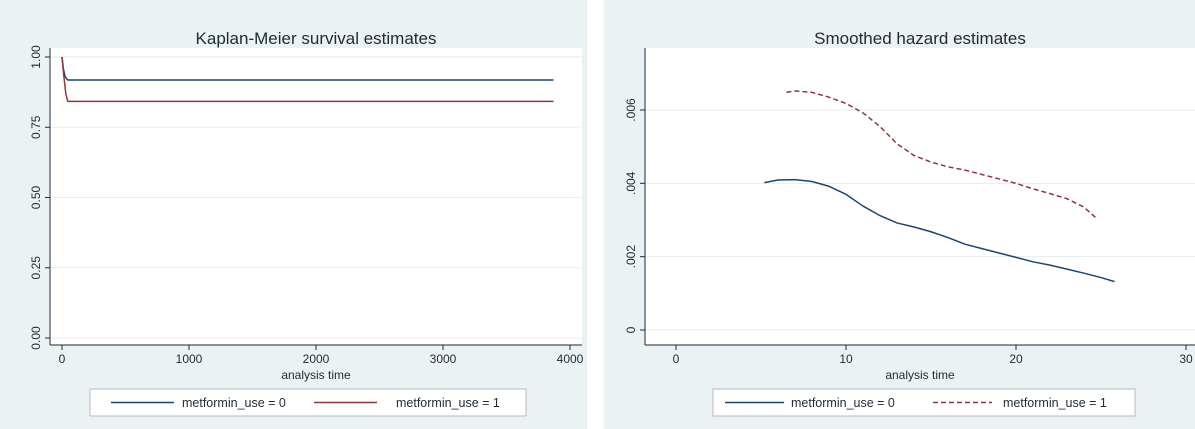 The height and width of the screenshot is (429, 1195). Describe the element at coordinates (443, 359) in the screenshot. I see `km-x-tick-label-3: 3000` at that location.